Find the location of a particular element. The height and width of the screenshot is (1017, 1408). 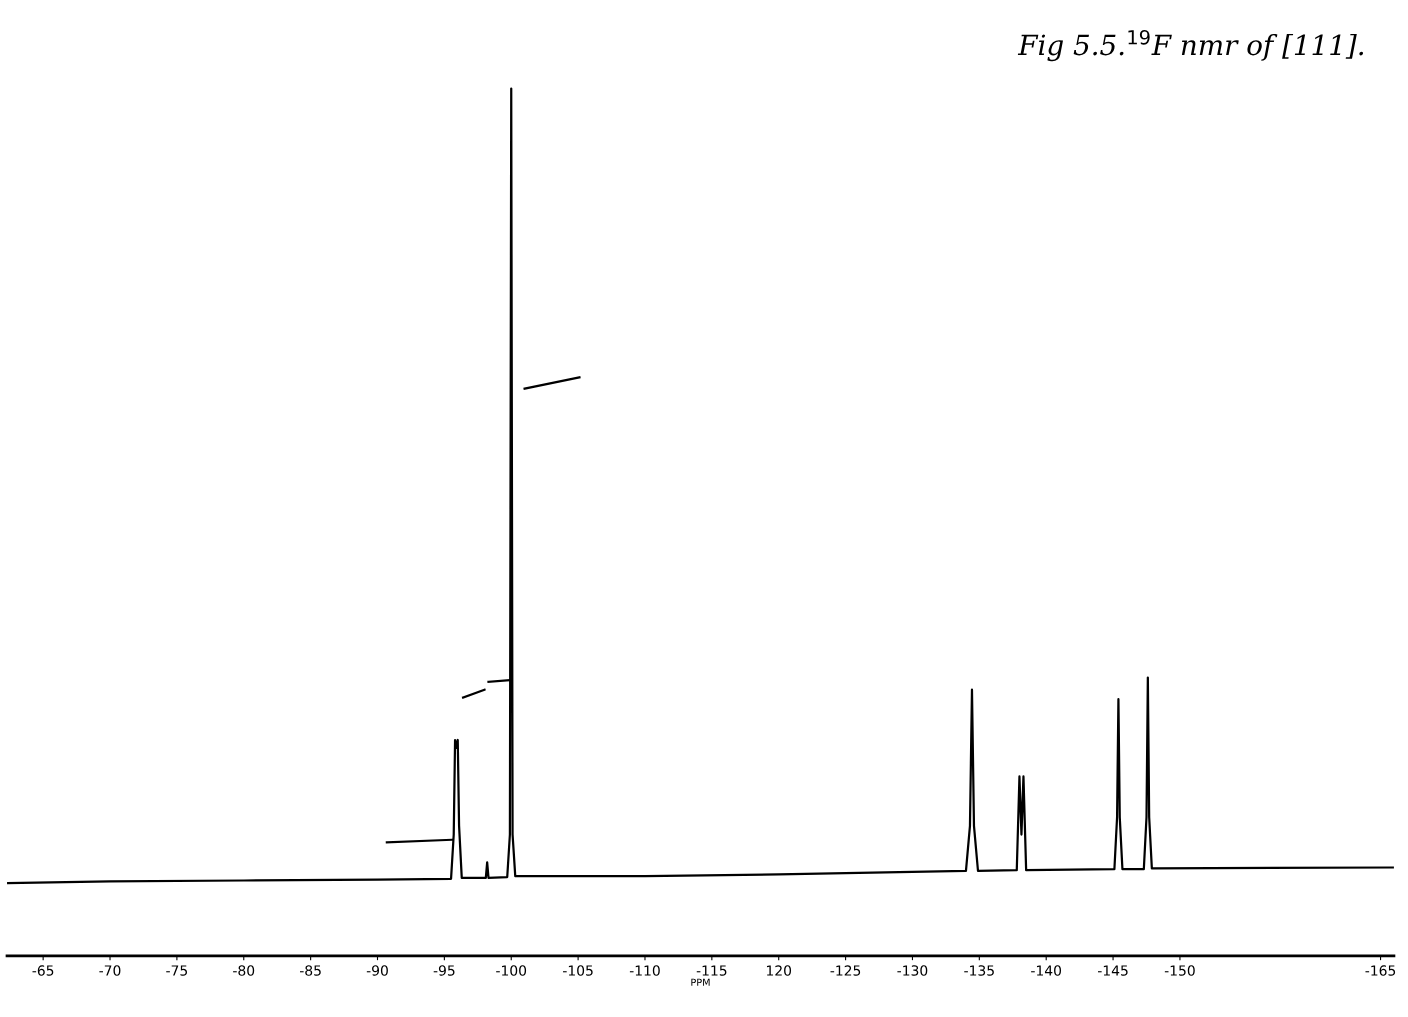

x-tick-label: -125 is located at coordinates (845, 970).